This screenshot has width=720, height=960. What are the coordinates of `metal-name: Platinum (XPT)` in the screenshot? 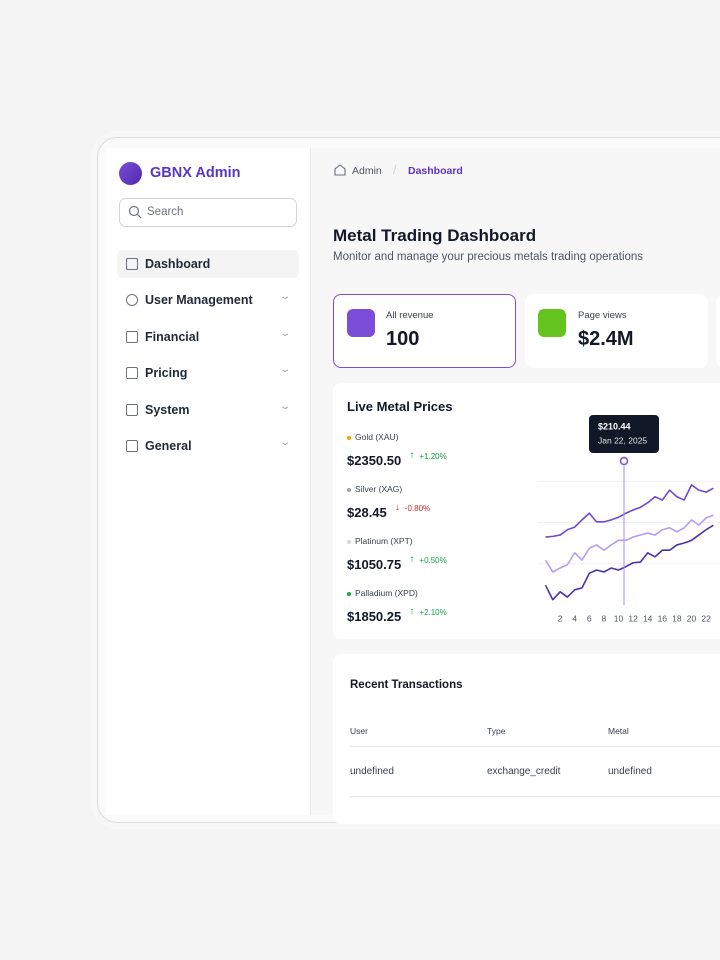 It's located at (384, 541).